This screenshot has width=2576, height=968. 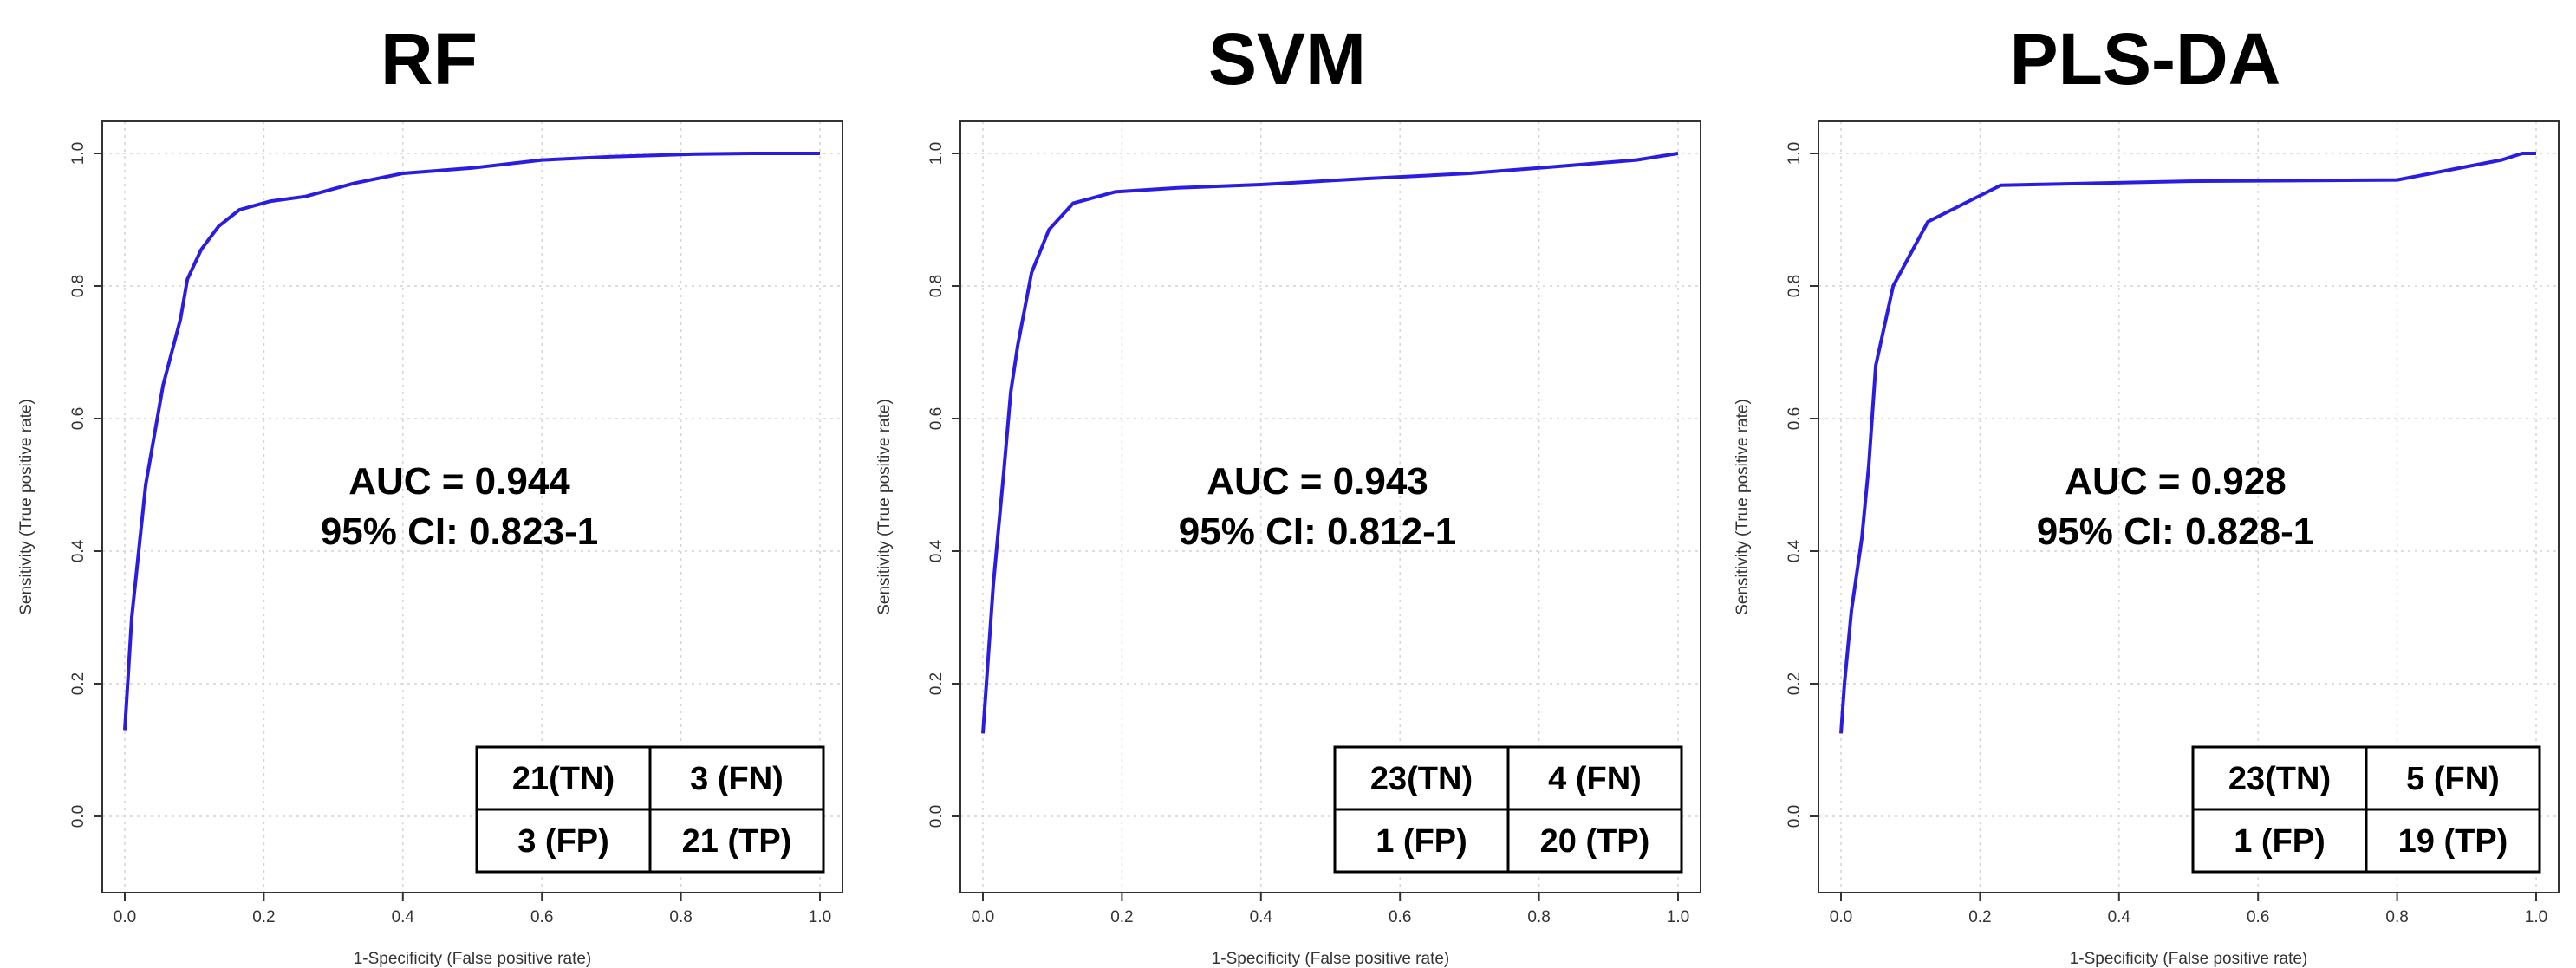 I want to click on confusion-matrix-cell: 21 (TP), so click(x=737, y=841).